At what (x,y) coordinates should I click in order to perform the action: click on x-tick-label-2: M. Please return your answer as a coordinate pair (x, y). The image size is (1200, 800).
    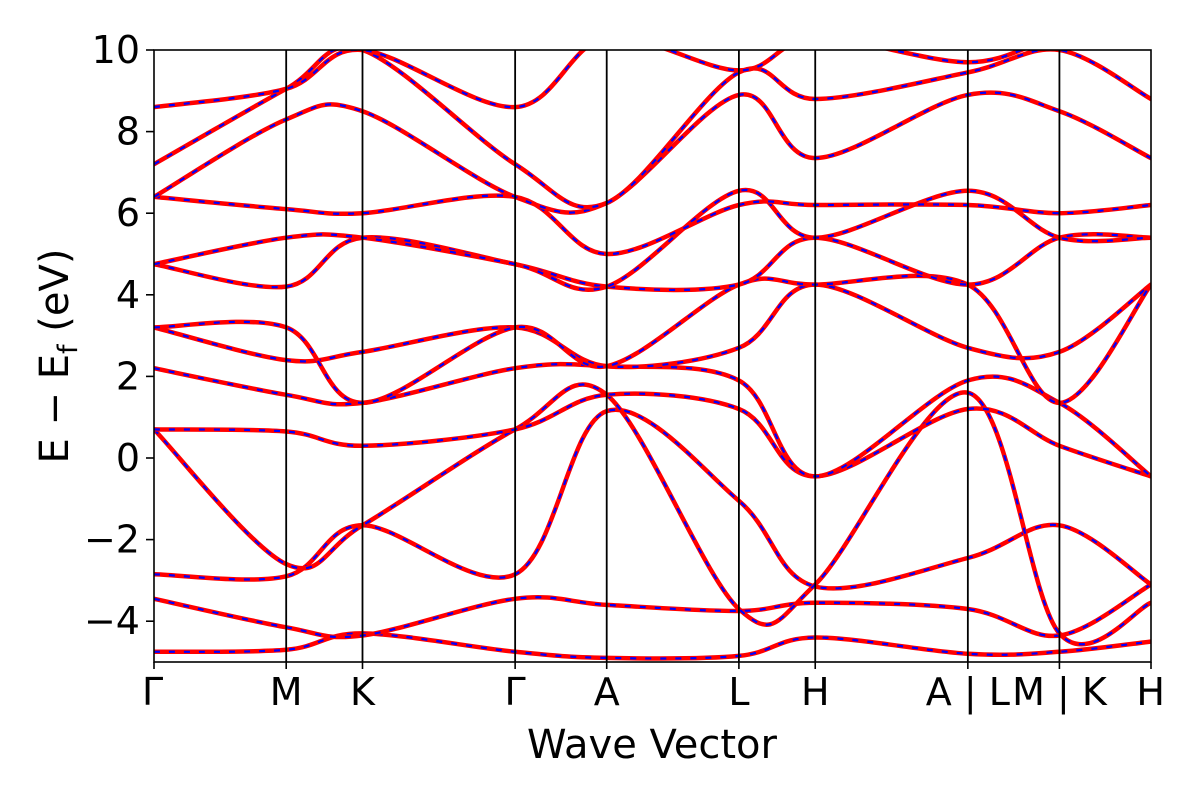
    Looking at the image, I should click on (286, 692).